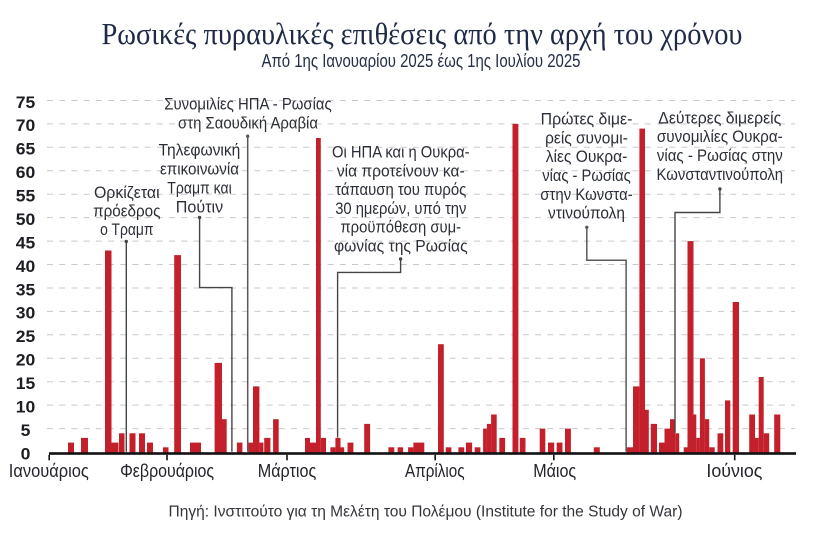  What do you see at coordinates (400, 208) in the screenshot?
I see `svg-text: 30 ημερών, υπό την` at bounding box center [400, 208].